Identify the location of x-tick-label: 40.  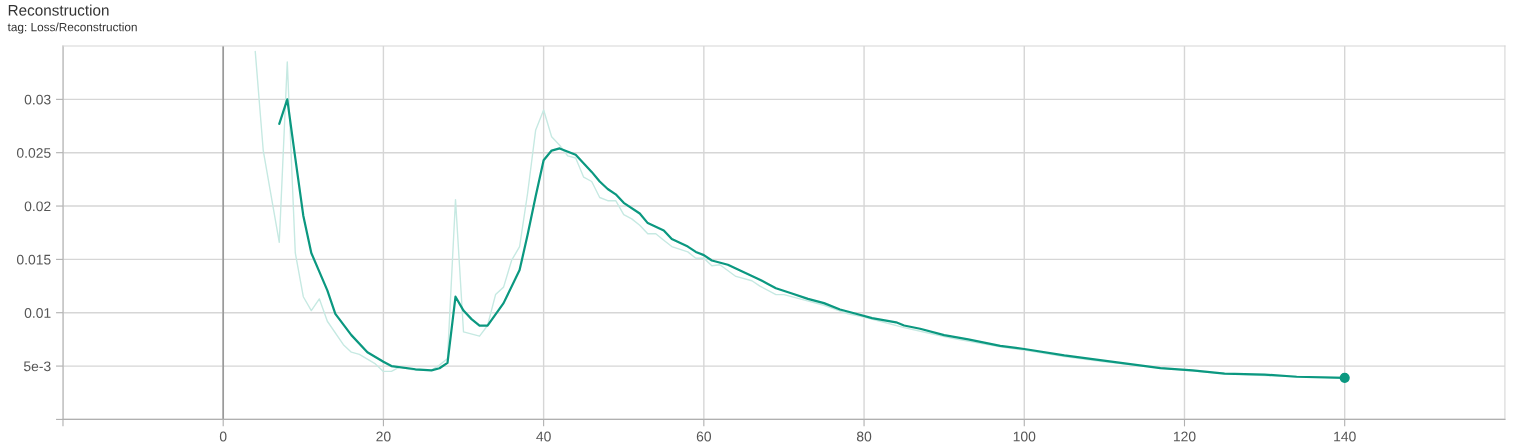
(543, 436).